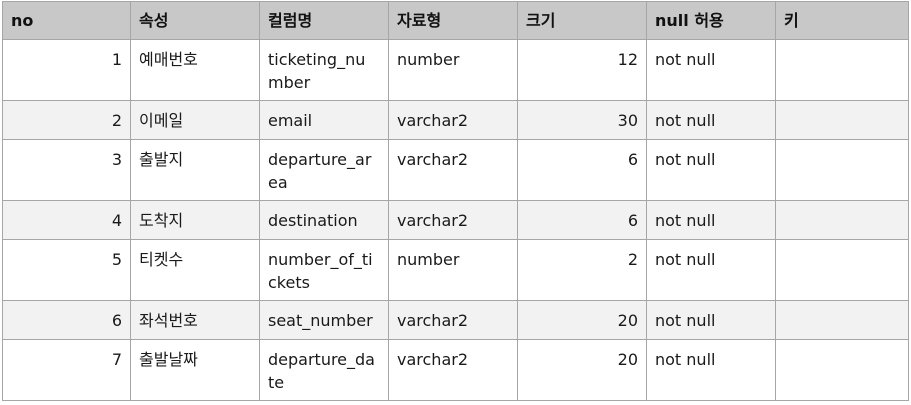  I want to click on cell-size: 30, so click(582, 120).